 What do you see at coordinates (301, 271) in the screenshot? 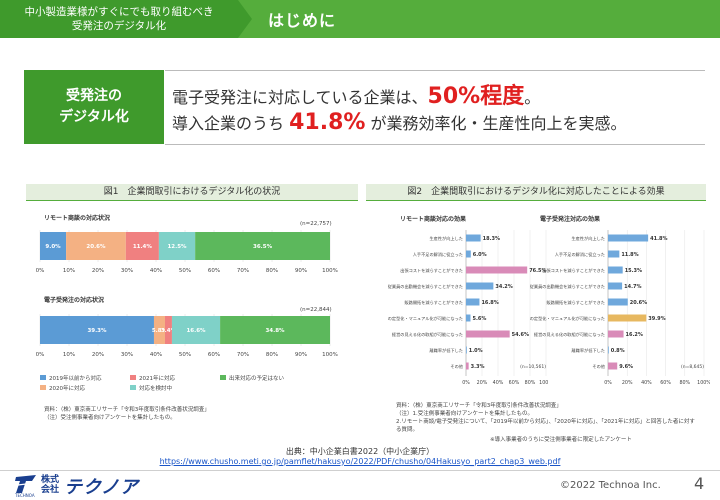
I see `remote-status-tick-9: 90%` at bounding box center [301, 271].